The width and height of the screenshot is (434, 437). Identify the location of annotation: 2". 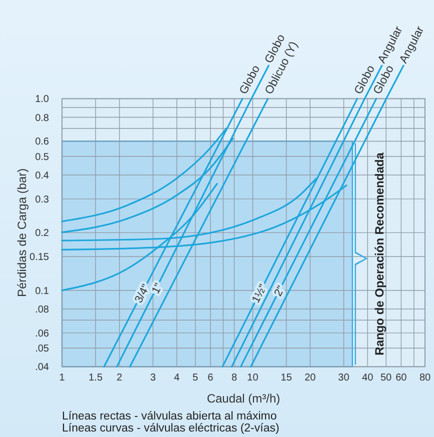
(280, 291).